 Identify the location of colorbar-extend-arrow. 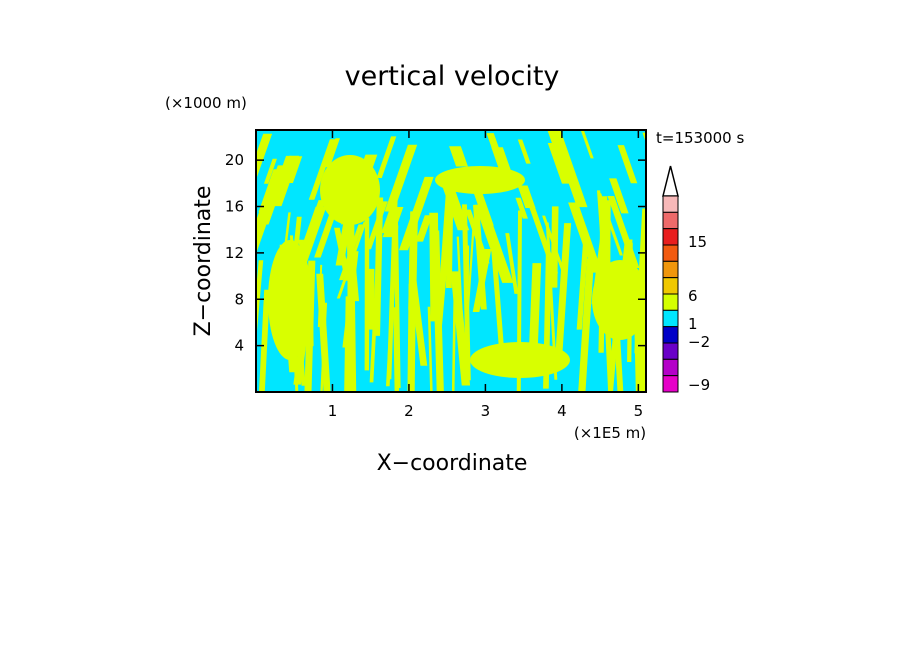
(670, 181).